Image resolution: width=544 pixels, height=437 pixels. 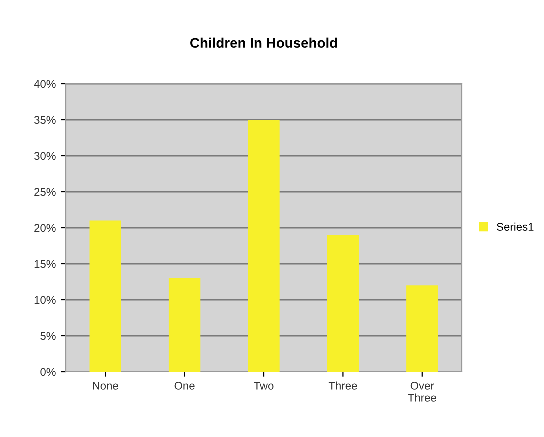 What do you see at coordinates (515, 226) in the screenshot?
I see `legend-label: Series1` at bounding box center [515, 226].